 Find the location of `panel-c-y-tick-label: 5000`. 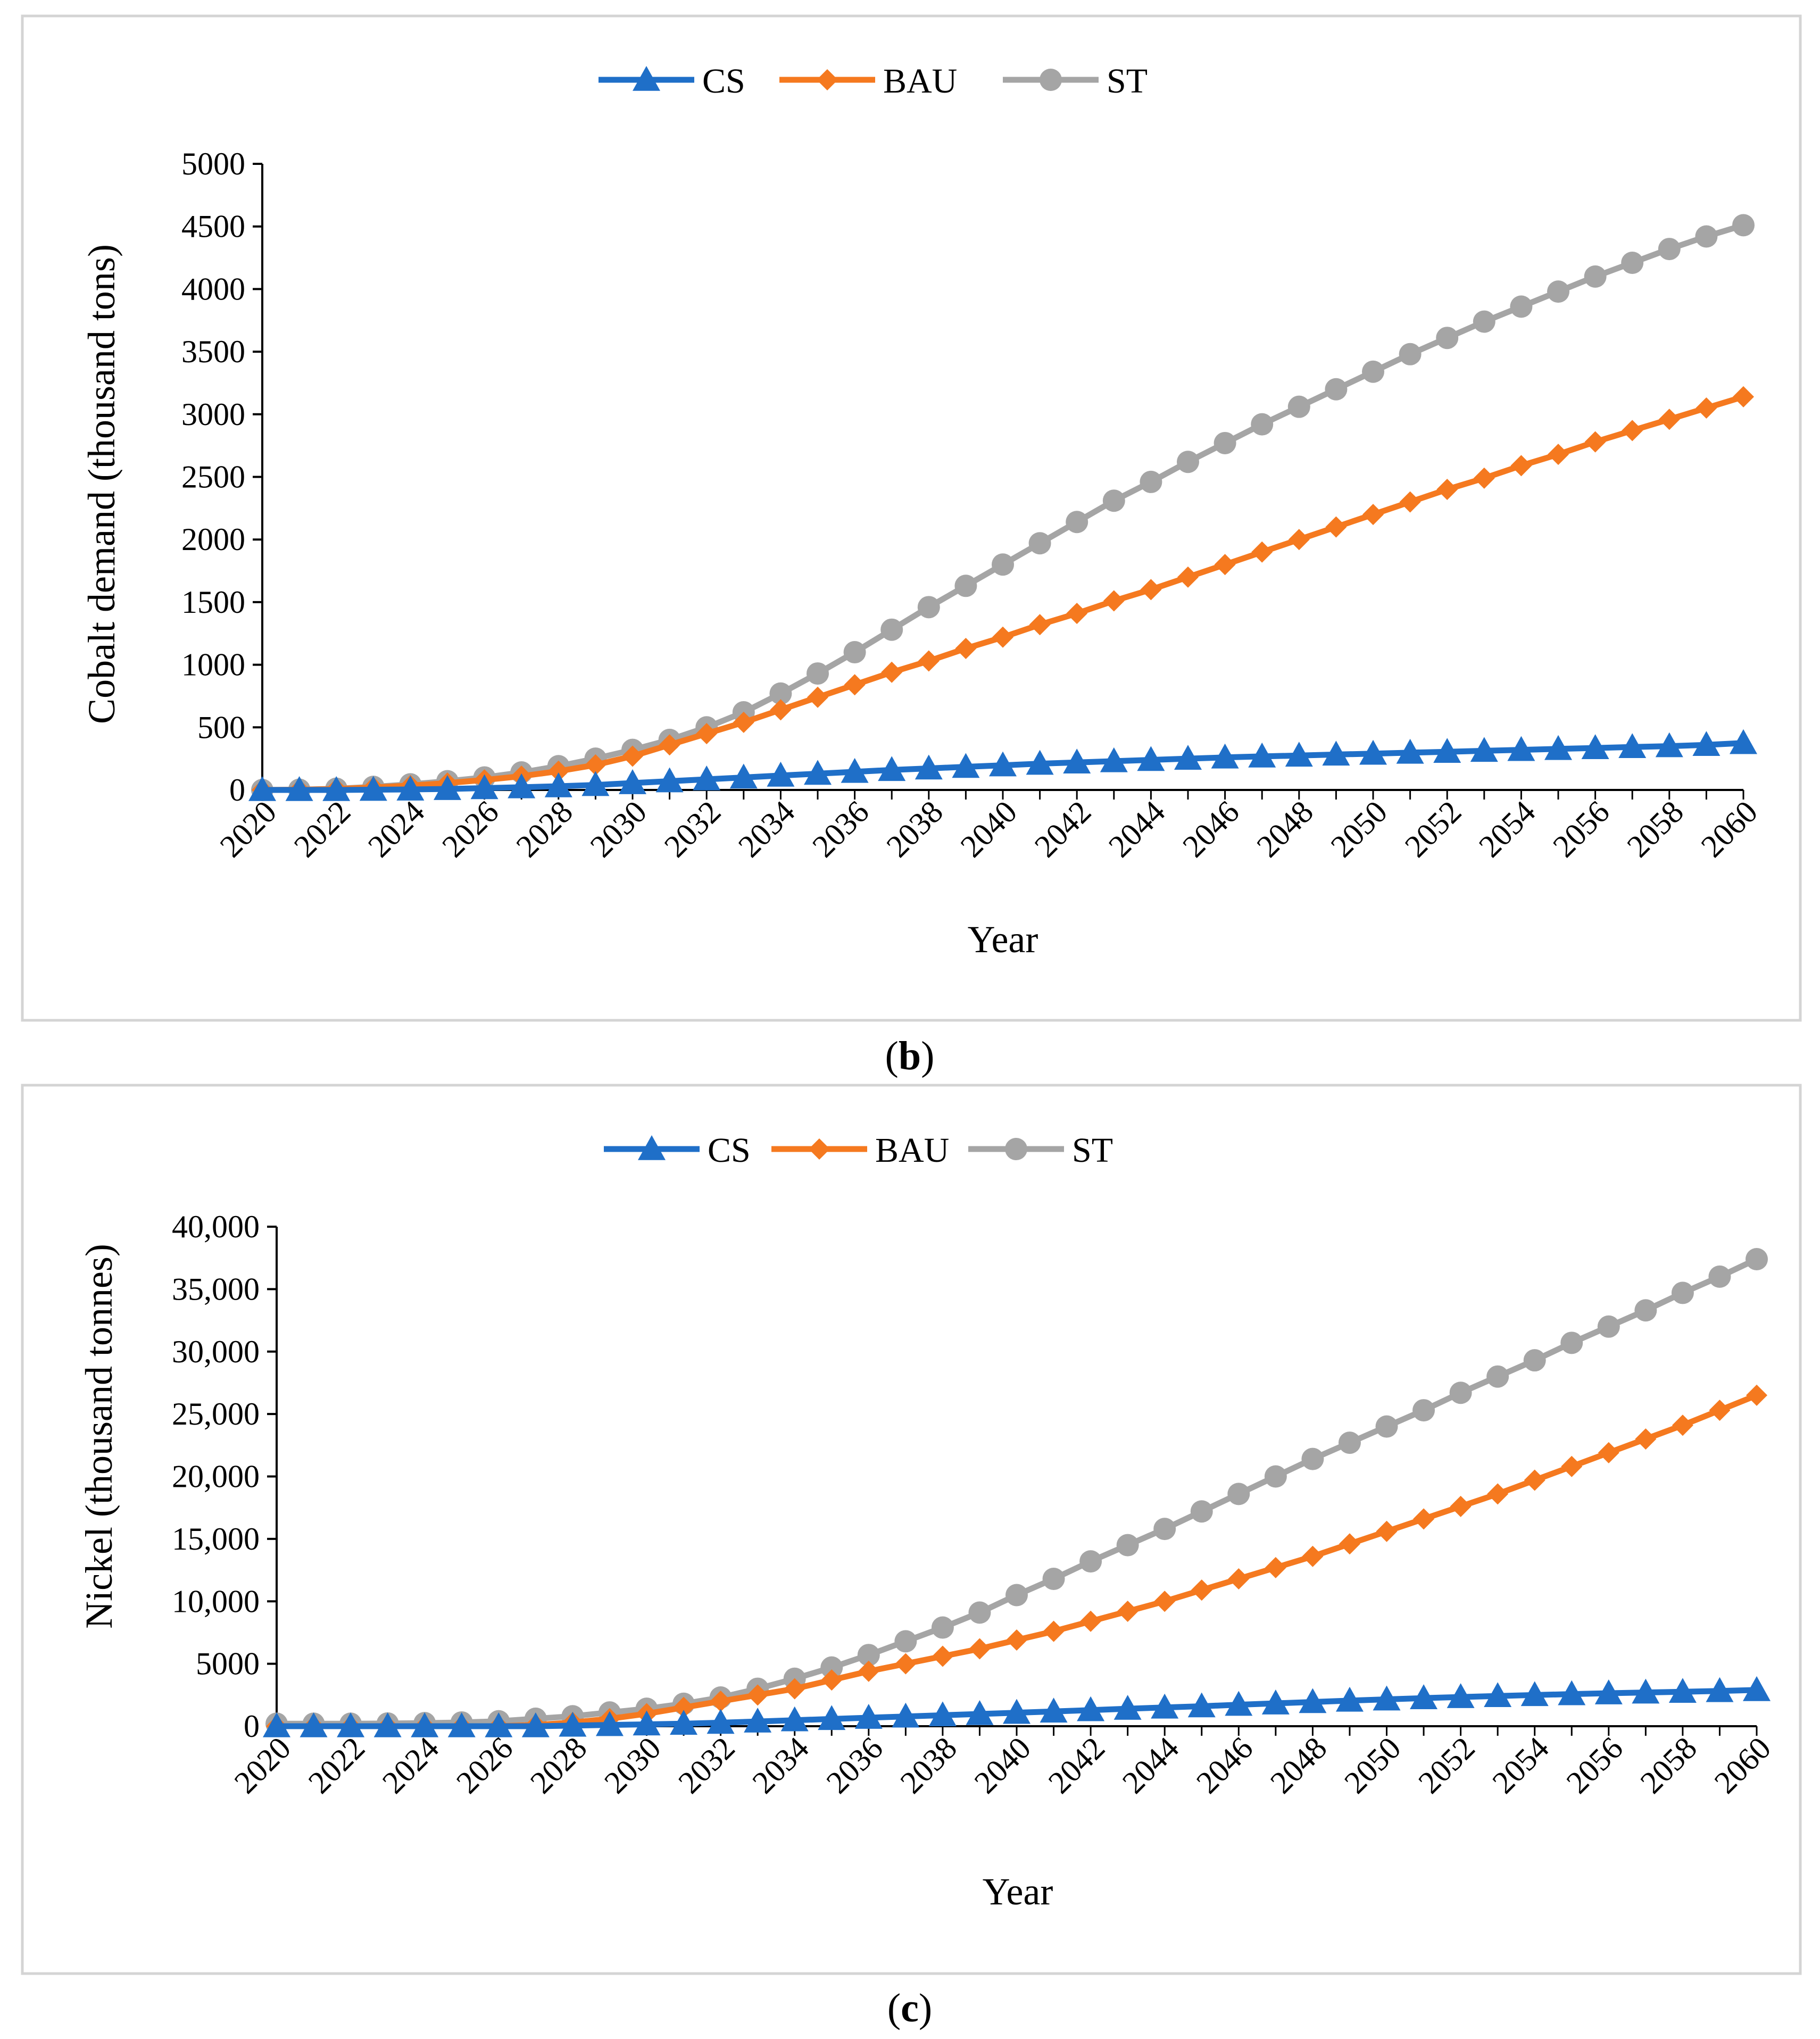

panel-c-y-tick-label: 5000 is located at coordinates (228, 1664).